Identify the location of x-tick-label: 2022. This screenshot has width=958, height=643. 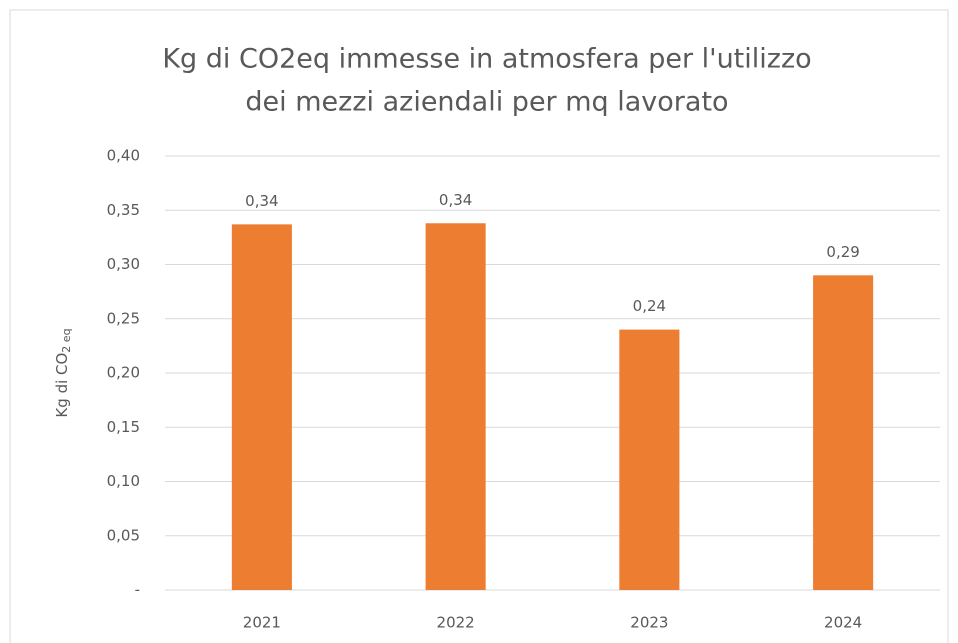
(456, 623).